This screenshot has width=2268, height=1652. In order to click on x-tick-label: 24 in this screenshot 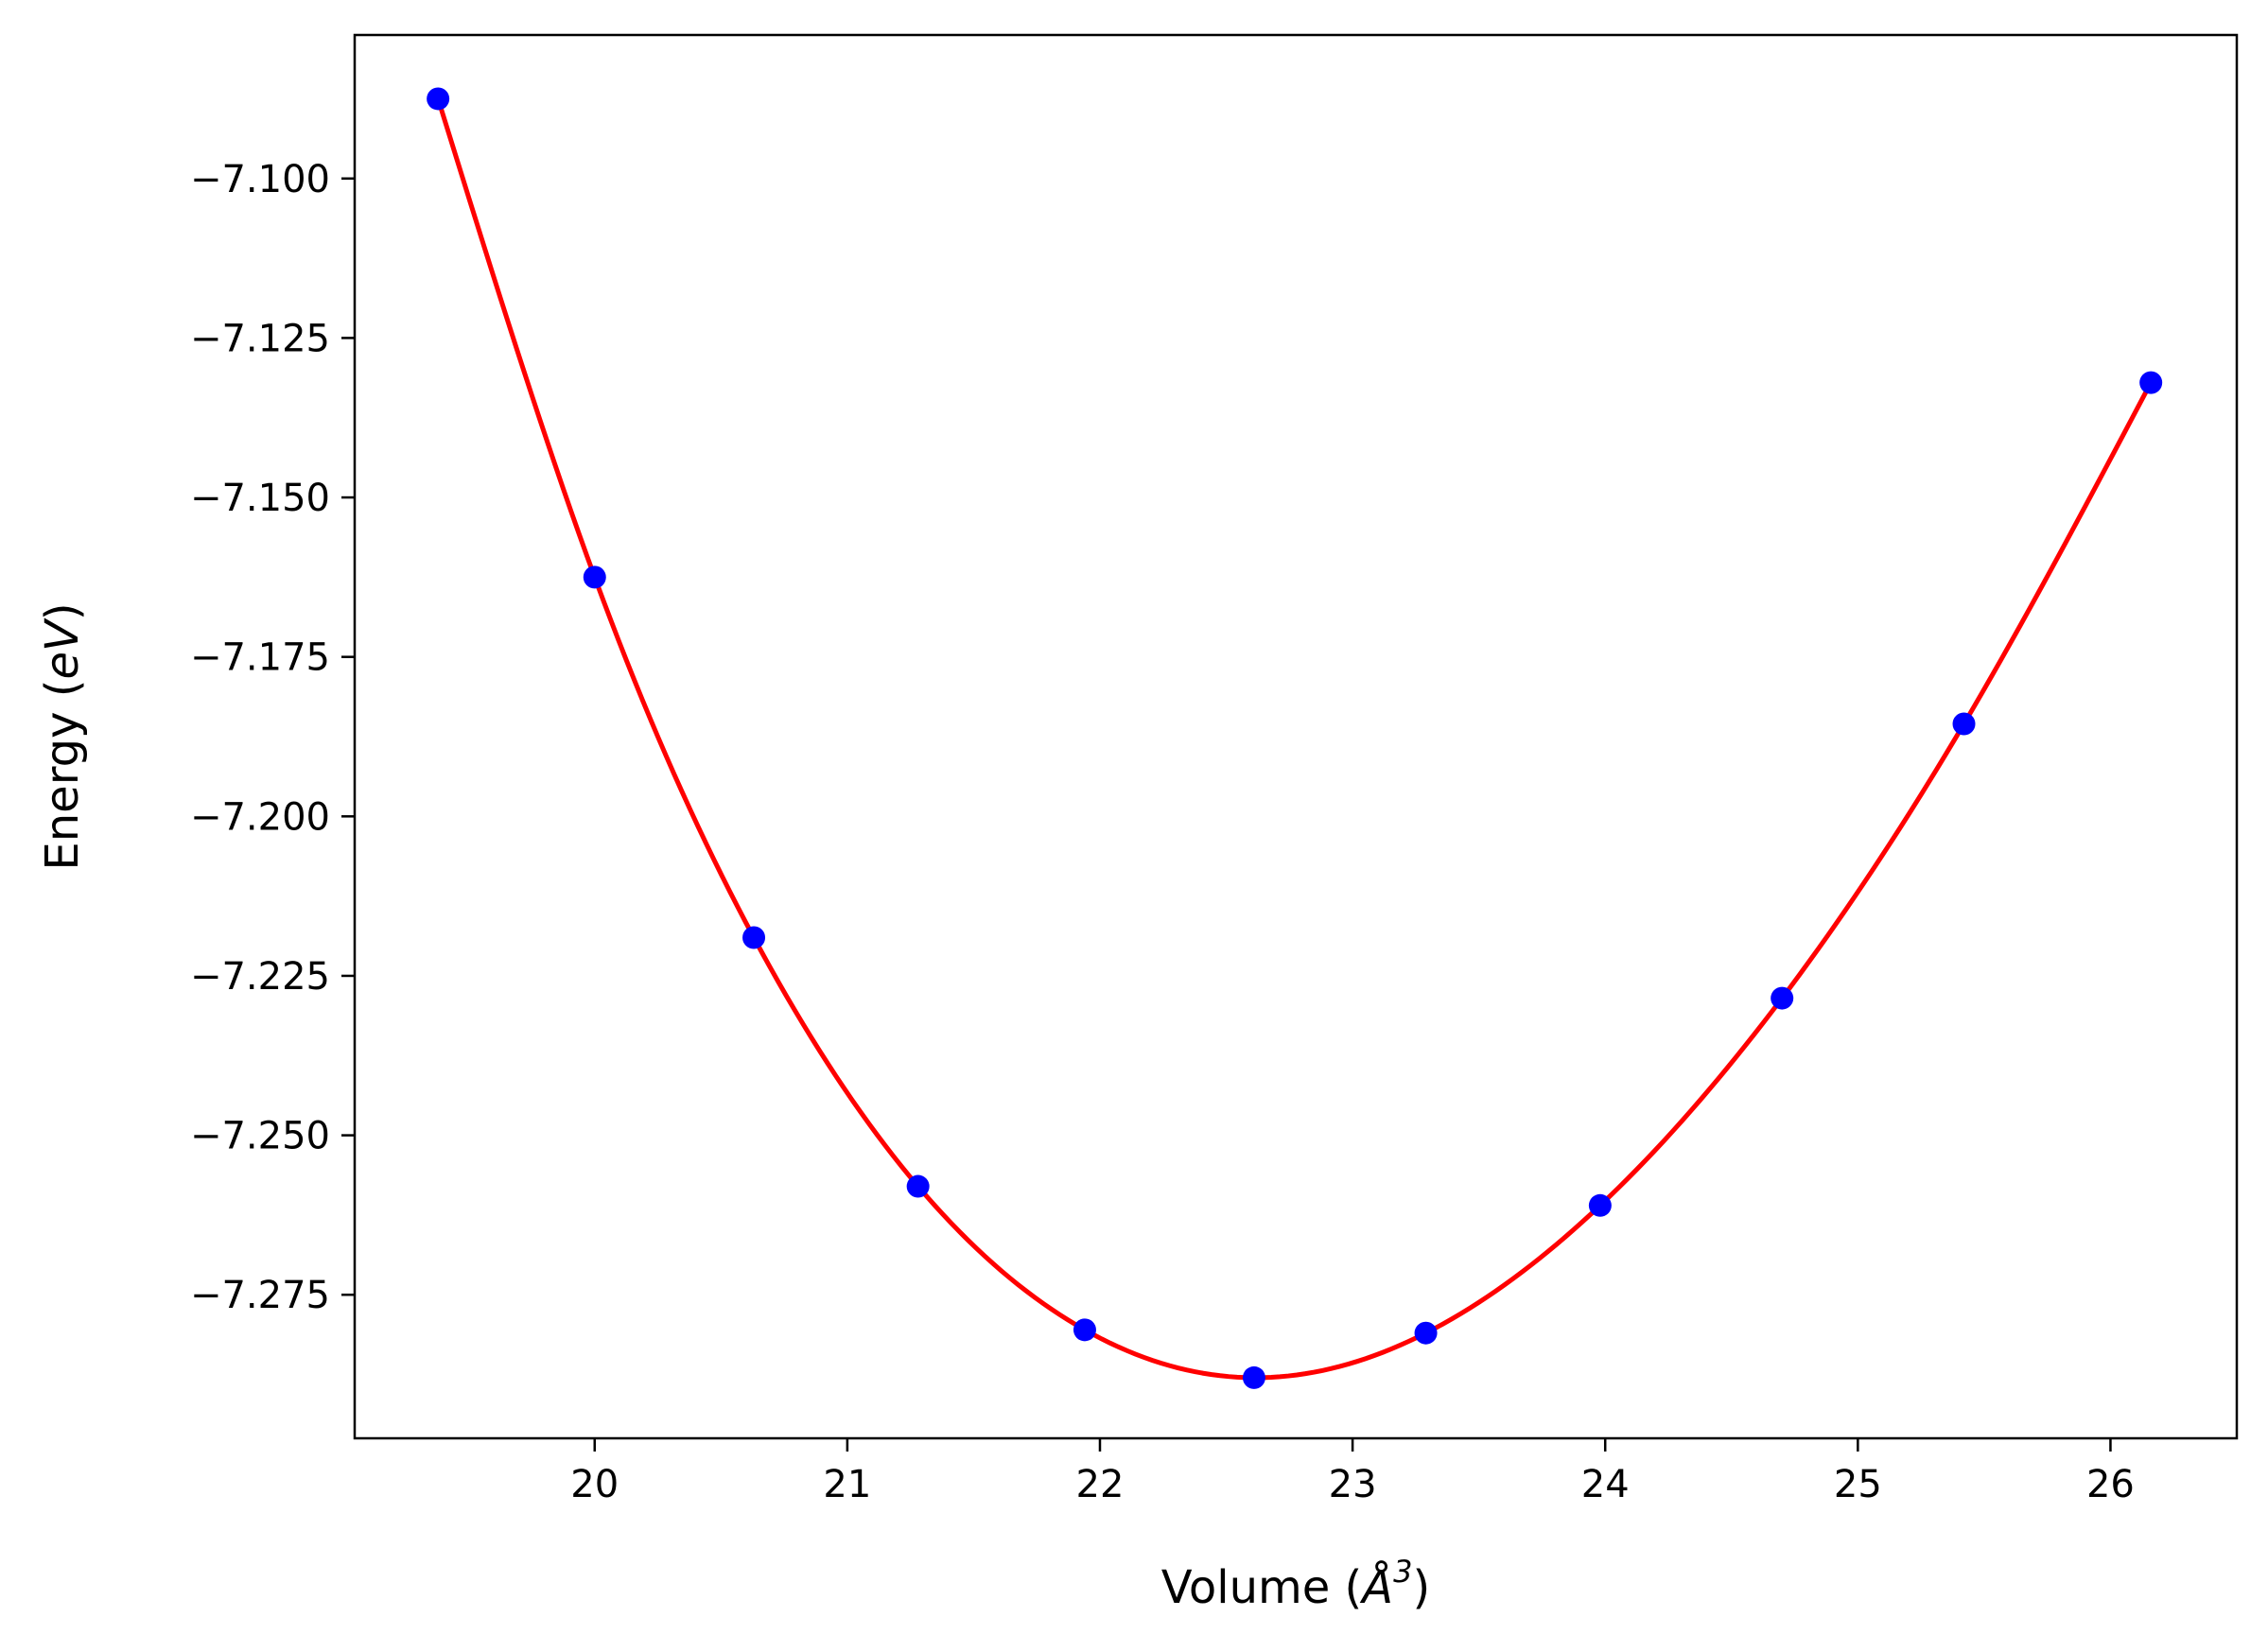, I will do `click(1605, 1485)`.